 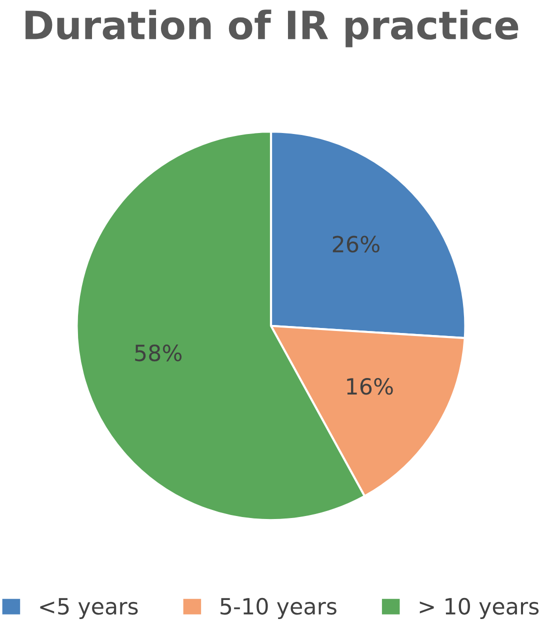 What do you see at coordinates (479, 608) in the screenshot?
I see `legend-label: > 10 years` at bounding box center [479, 608].